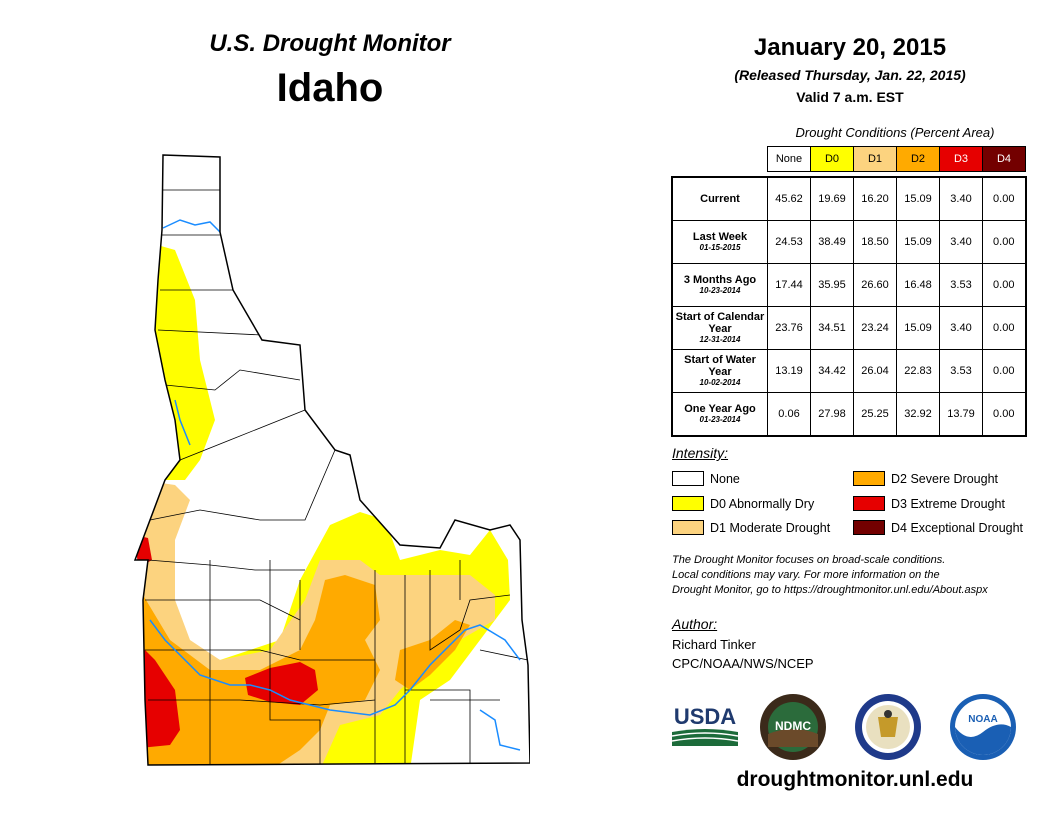 The image size is (1056, 816). Describe the element at coordinates (762, 503) in the screenshot. I see `legend-label: D0 Abnormally Dry` at that location.